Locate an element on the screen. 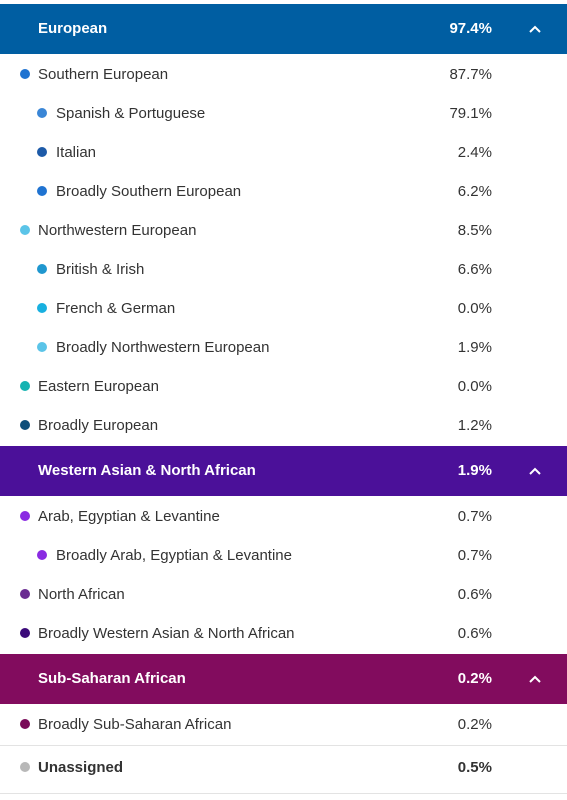 The height and width of the screenshot is (800, 567). group-percentage: 97.4% is located at coordinates (470, 28).